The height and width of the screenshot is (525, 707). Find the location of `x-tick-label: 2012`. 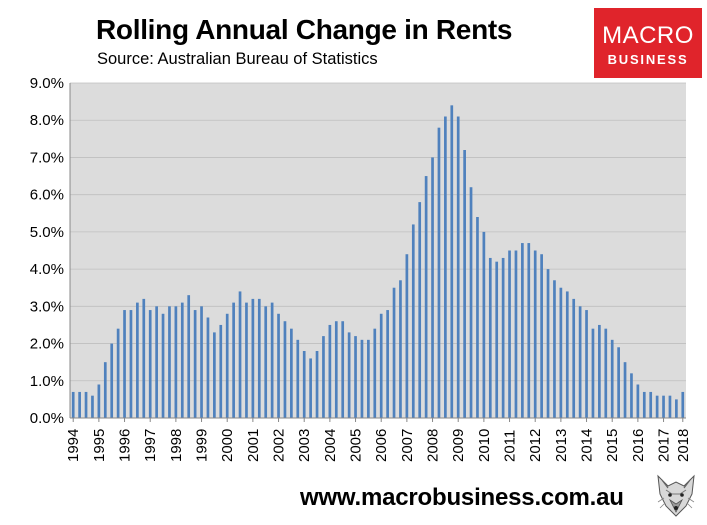

x-tick-label: 2012 is located at coordinates (535, 445).